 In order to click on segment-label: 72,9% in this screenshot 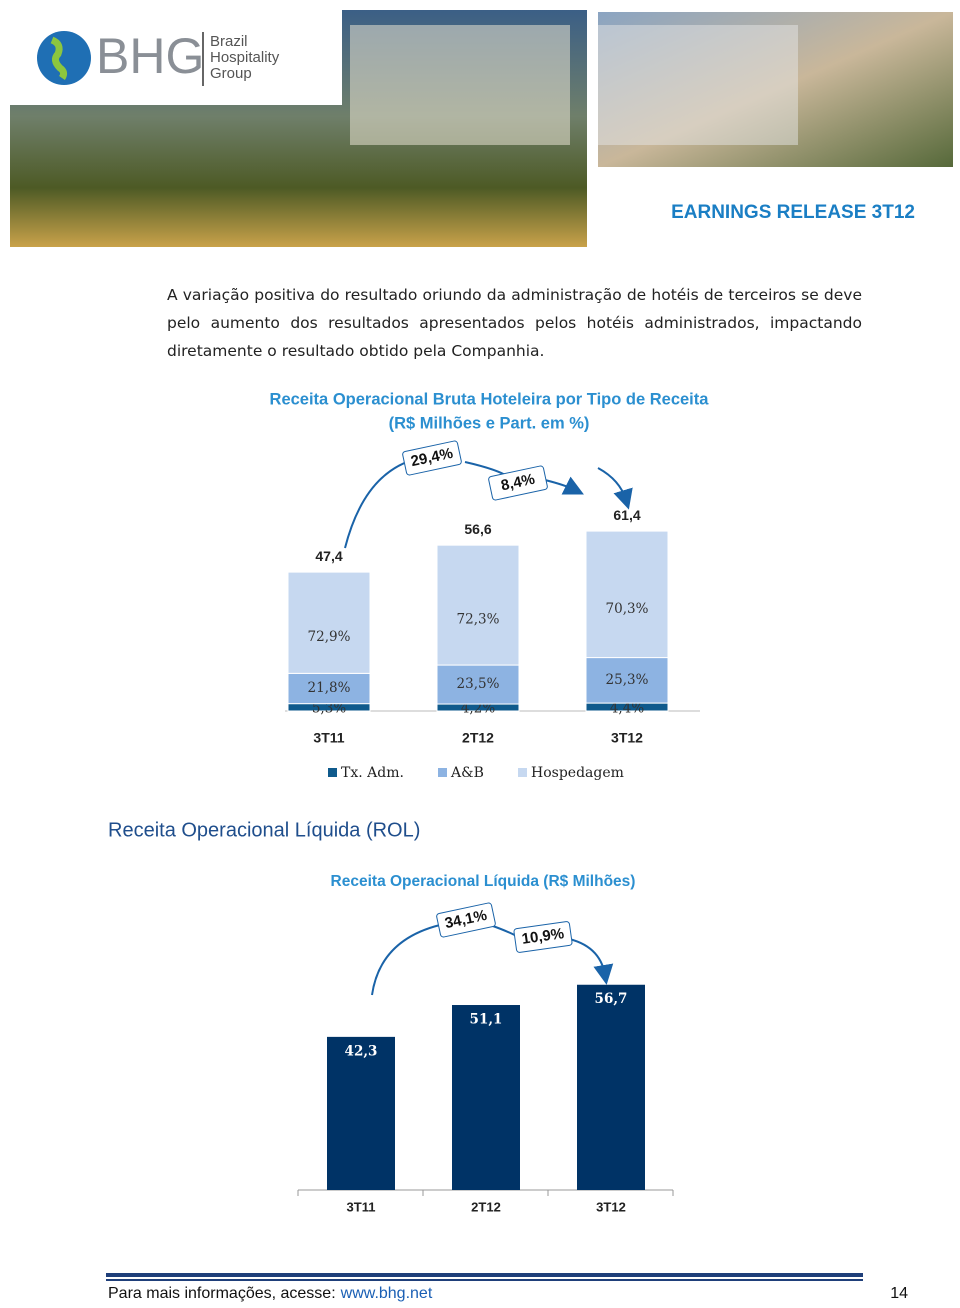, I will do `click(329, 637)`.